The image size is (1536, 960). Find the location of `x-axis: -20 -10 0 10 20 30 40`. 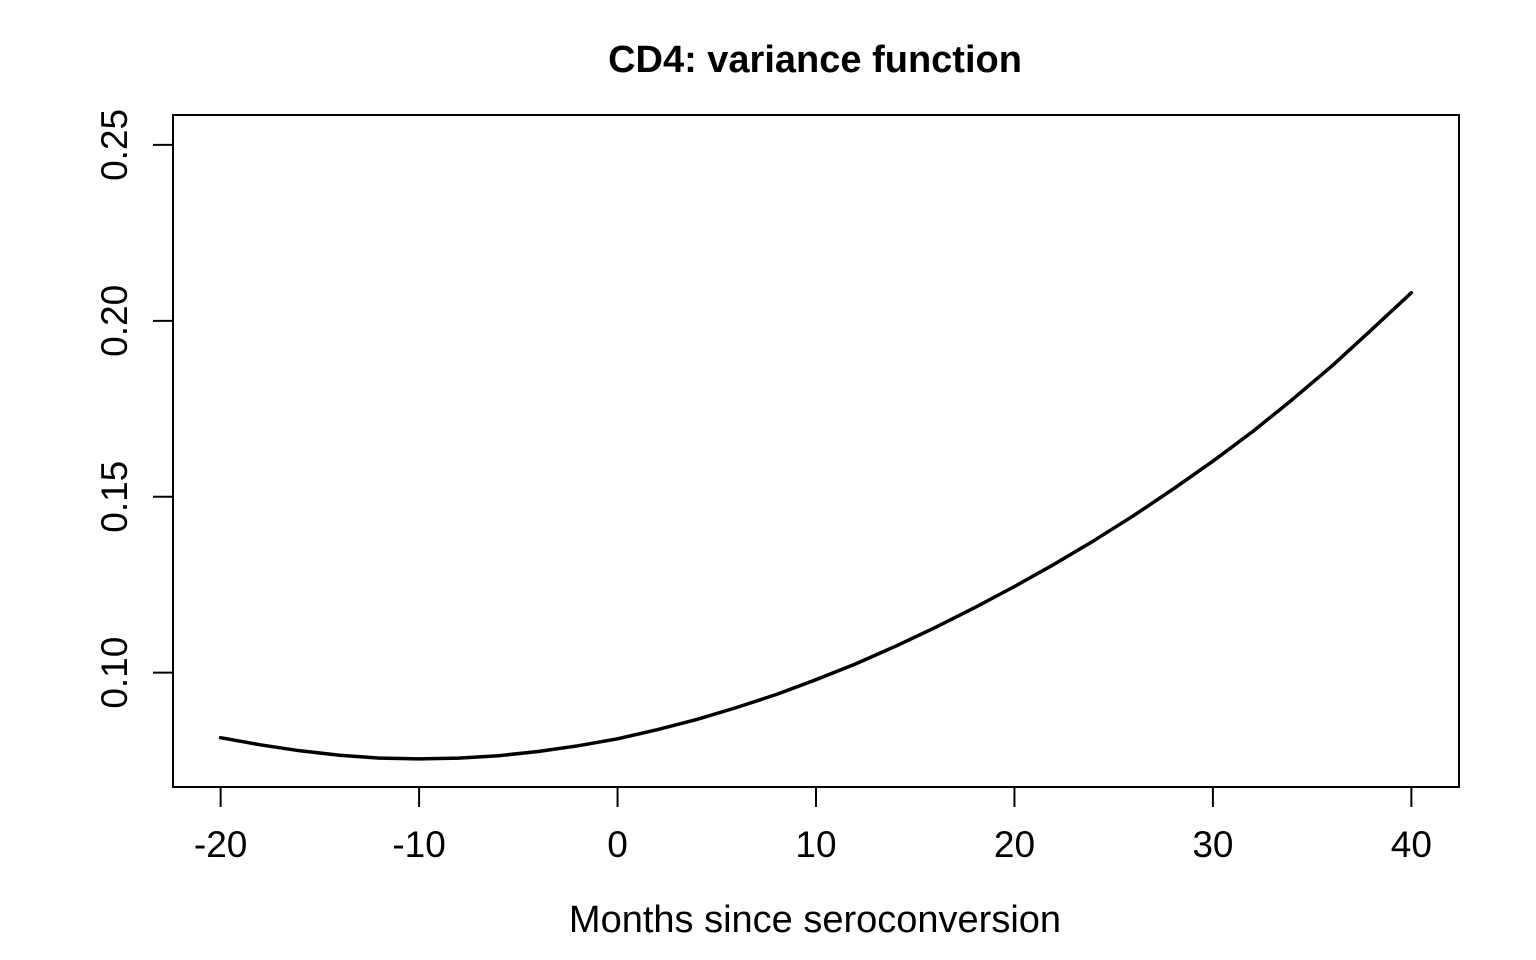

x-axis: -20 -10 0 10 20 30 40 is located at coordinates (813, 825).